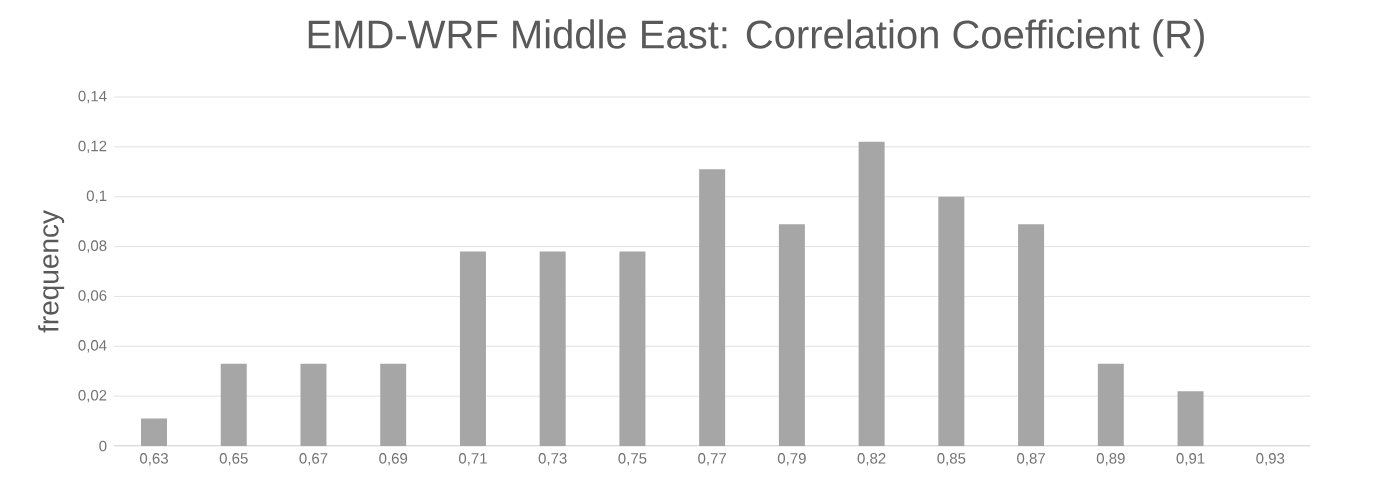 The width and height of the screenshot is (1400, 492). I want to click on y-tick-label: 0,14, so click(92, 97).